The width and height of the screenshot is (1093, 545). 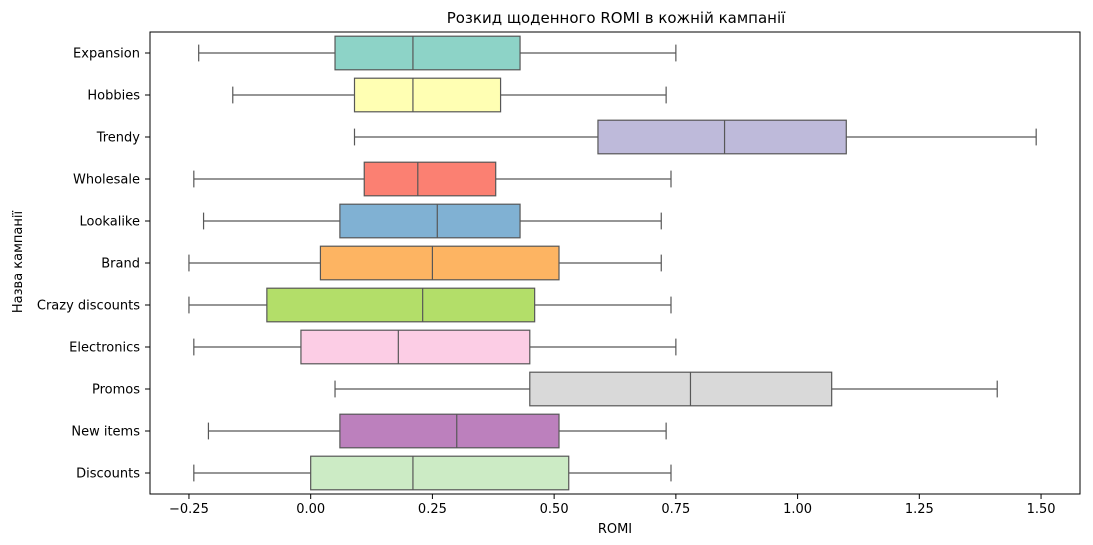 I want to click on box-brand, so click(x=425, y=263).